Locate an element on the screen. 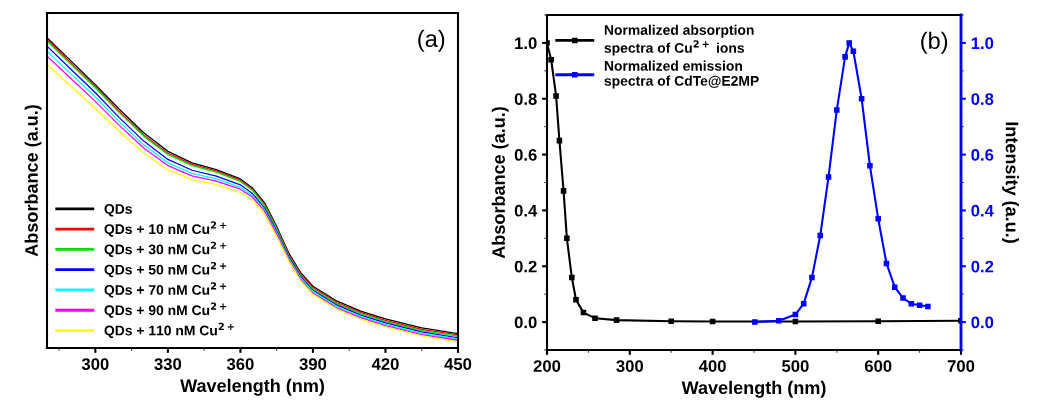 Image resolution: width=1042 pixels, height=419 pixels. y2-tick-label: 0.0 is located at coordinates (982, 322).